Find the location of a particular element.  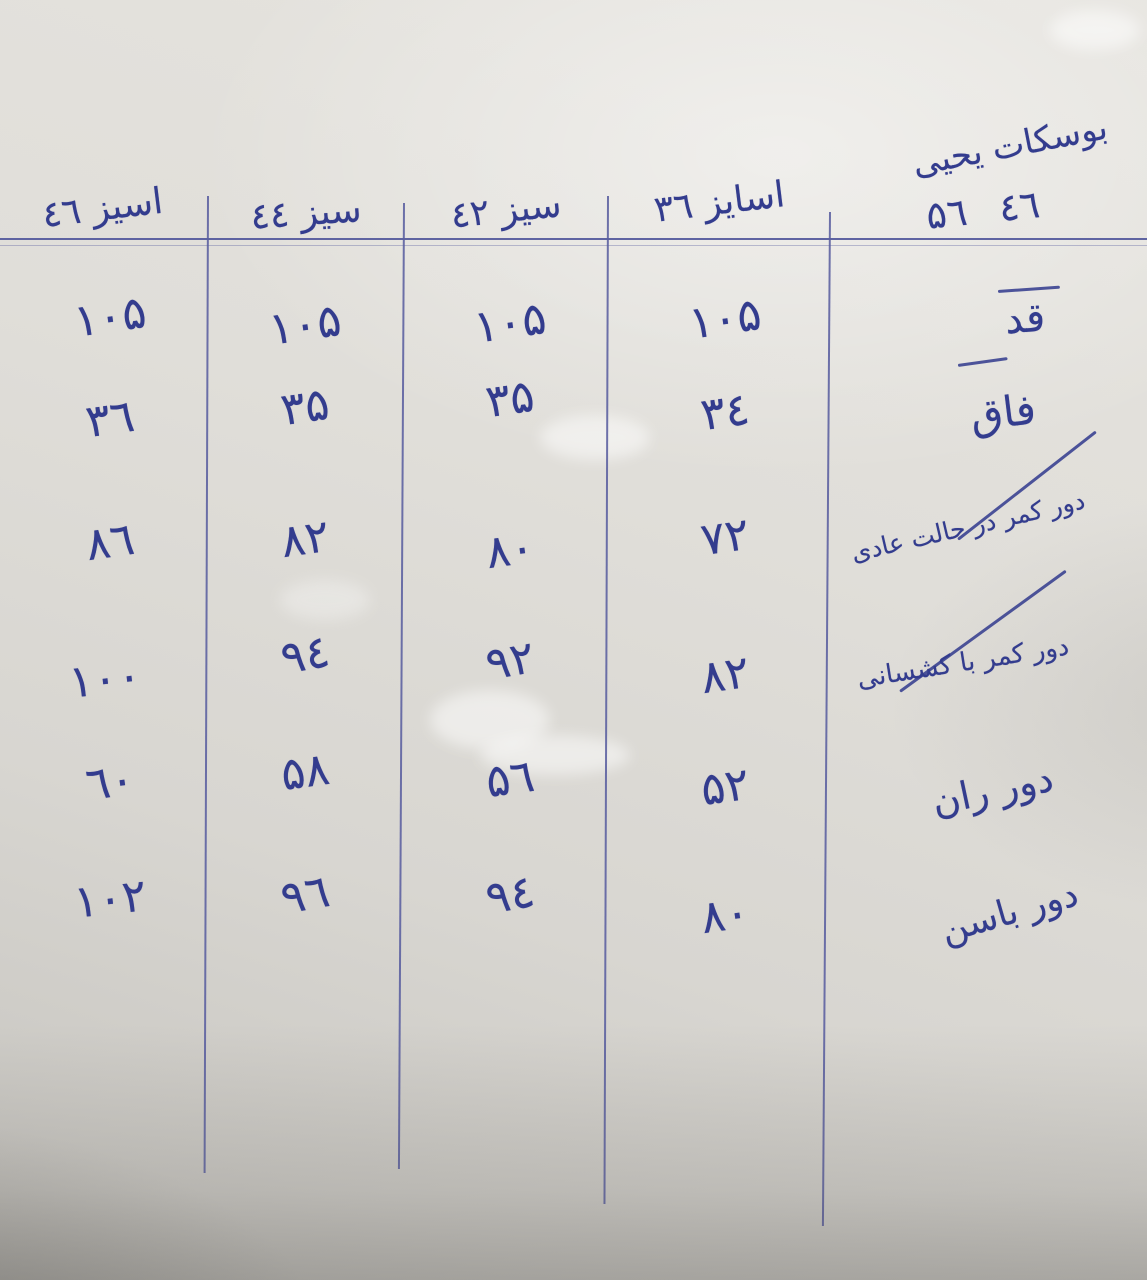

cell-waist-normal-36: ٧٢ is located at coordinates (725, 536).